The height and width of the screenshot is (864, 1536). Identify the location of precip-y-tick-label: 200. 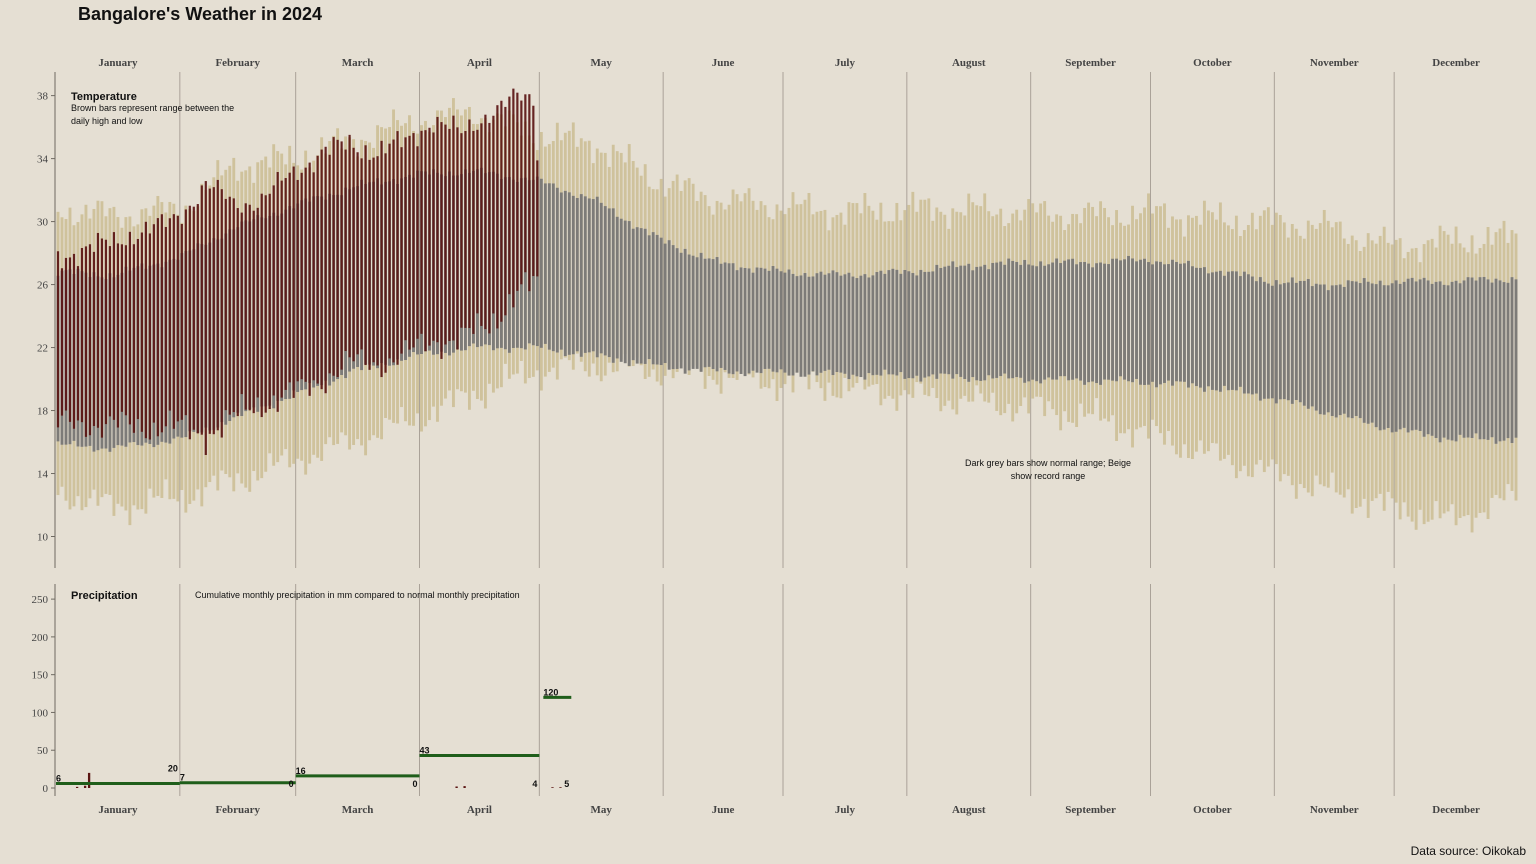
(40, 638).